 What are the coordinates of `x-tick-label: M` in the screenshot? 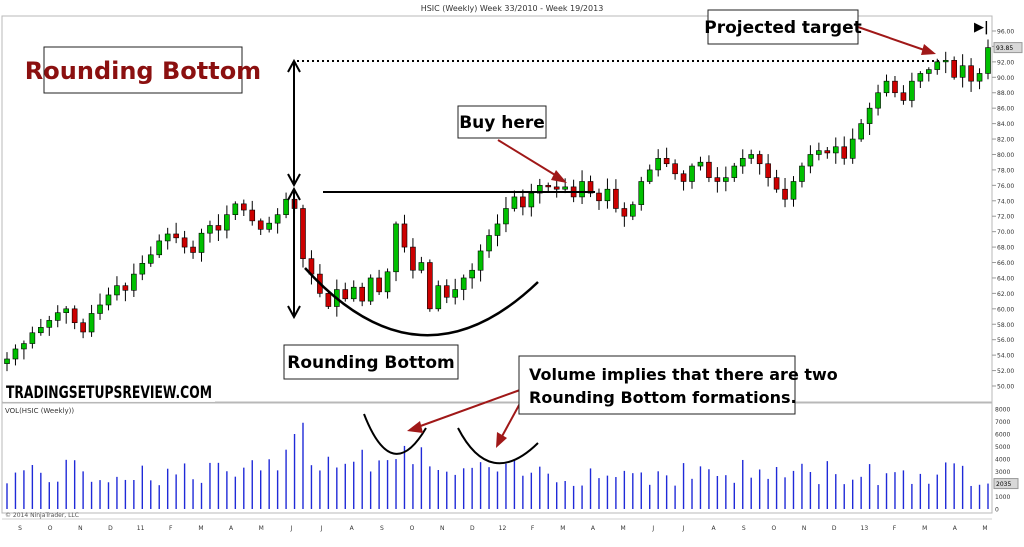 It's located at (261, 528).